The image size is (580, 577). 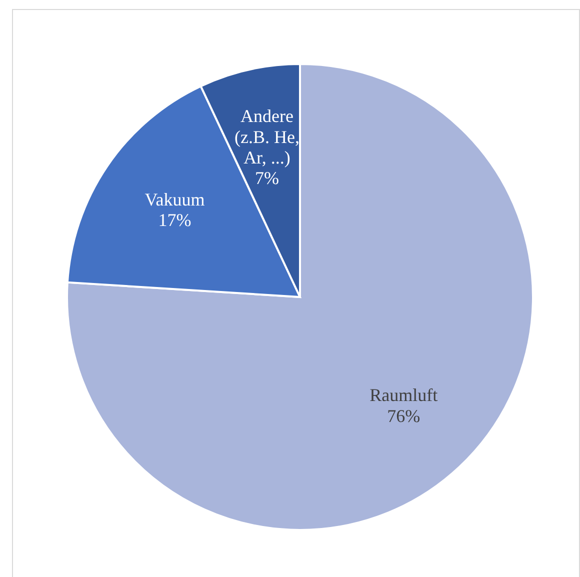 I want to click on data-label: 7%, so click(x=266, y=178).